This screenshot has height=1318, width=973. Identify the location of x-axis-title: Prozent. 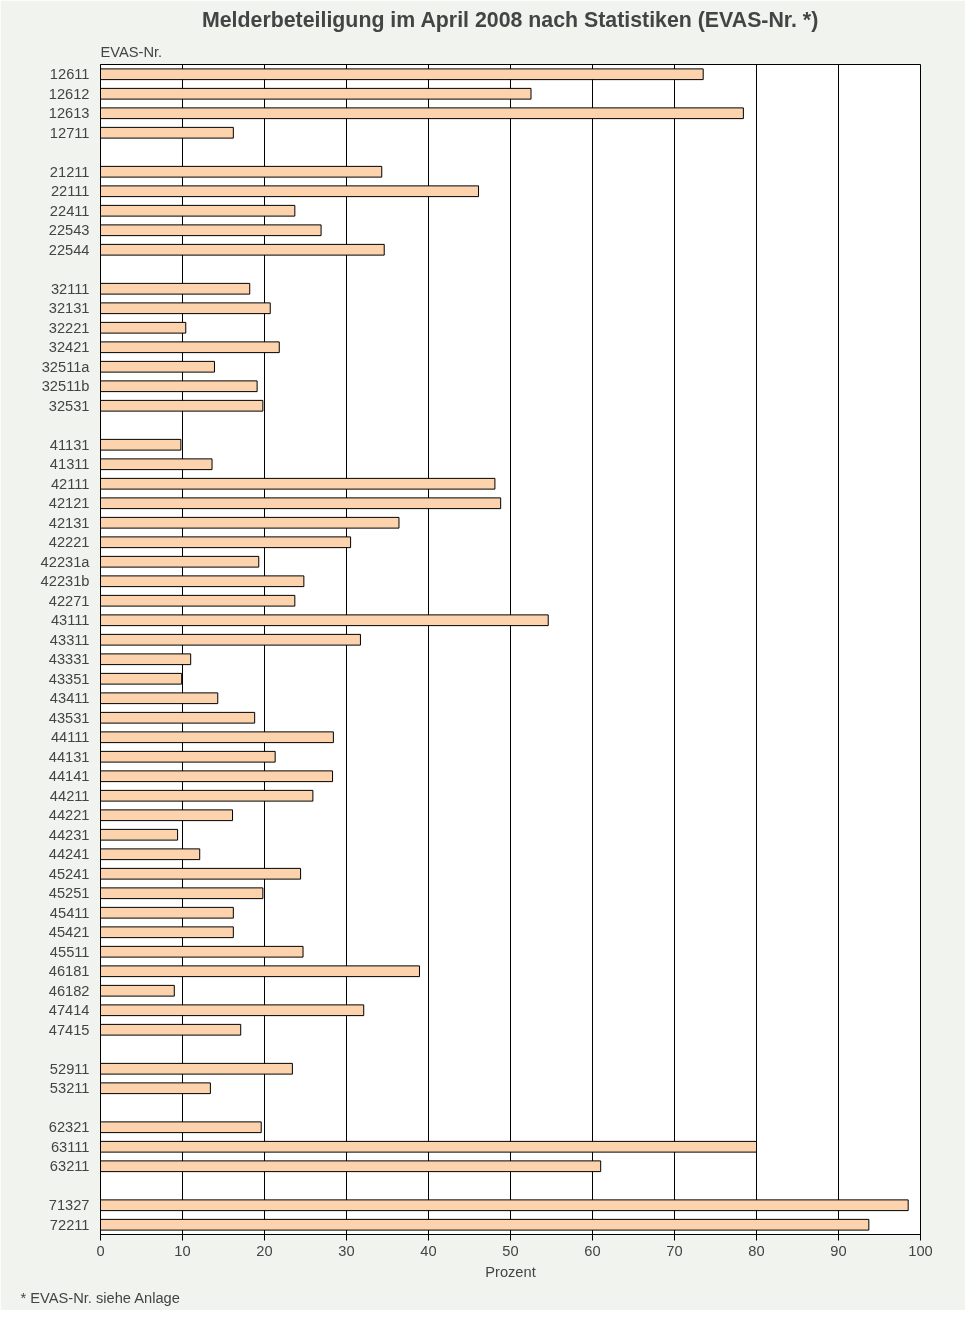
(510, 1271).